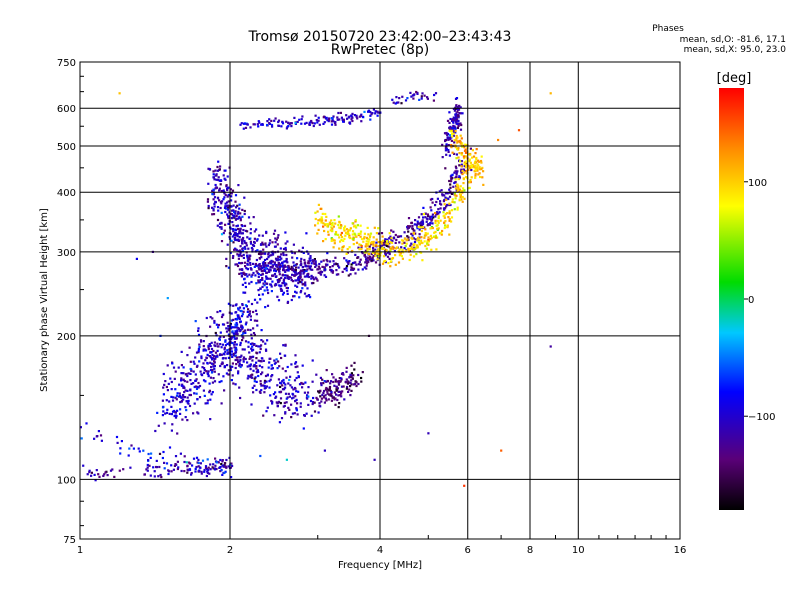 This screenshot has width=800, height=600. I want to click on x-tick-label: 6, so click(468, 550).